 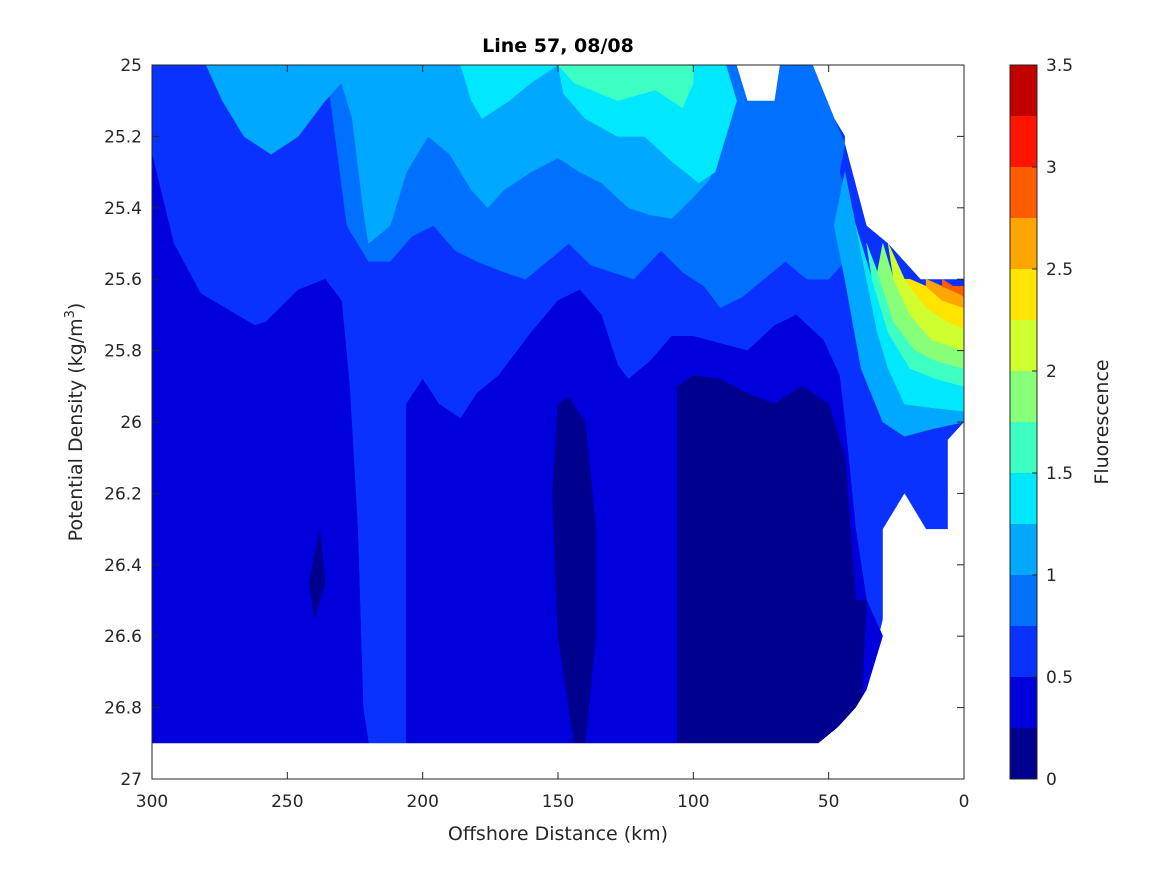 I want to click on colorbar-tick-label: 1, so click(x=1051, y=576).